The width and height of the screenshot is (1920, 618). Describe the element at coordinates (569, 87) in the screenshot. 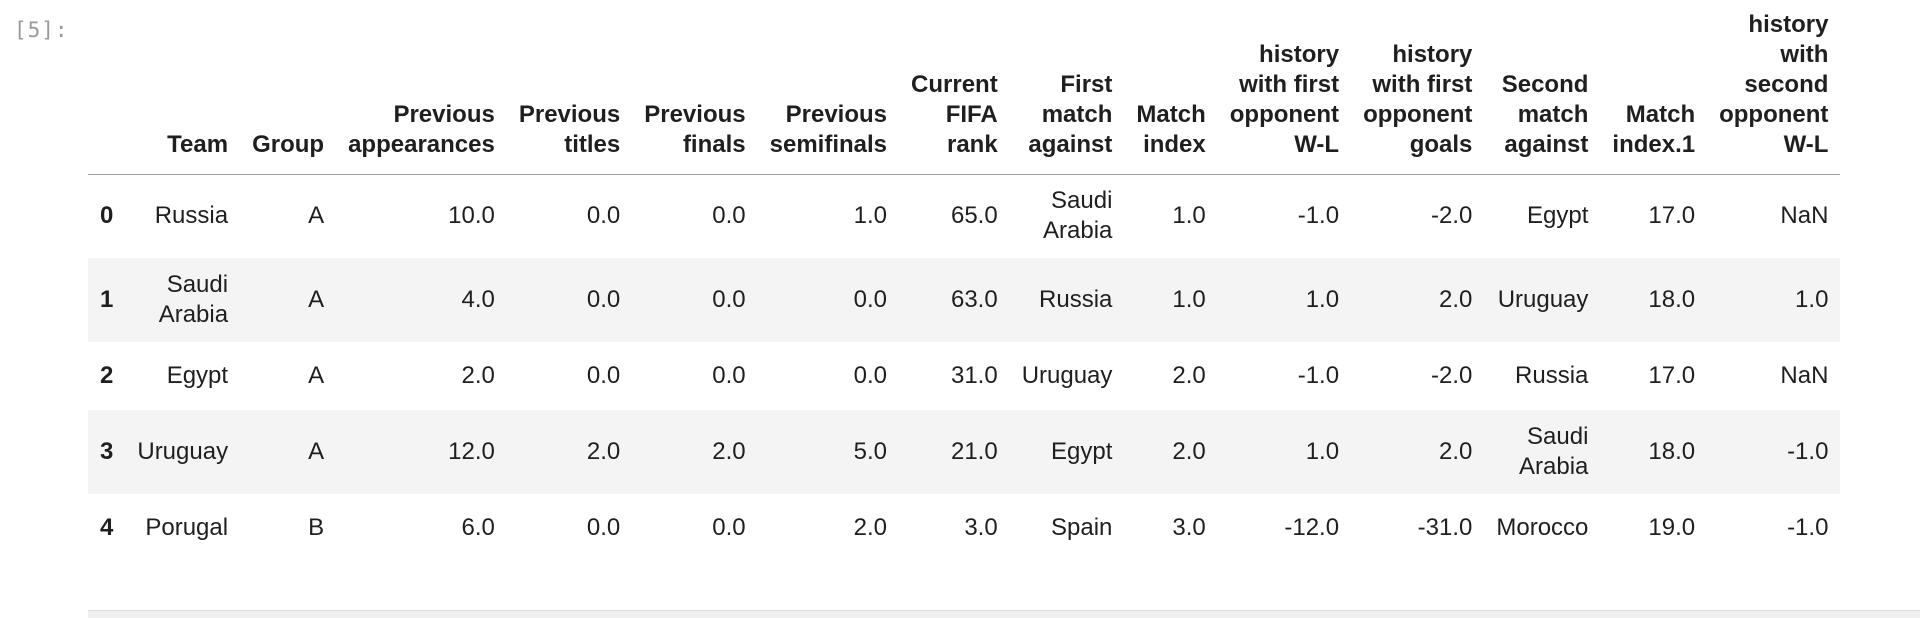

I see `column-header: Previous titles` at that location.